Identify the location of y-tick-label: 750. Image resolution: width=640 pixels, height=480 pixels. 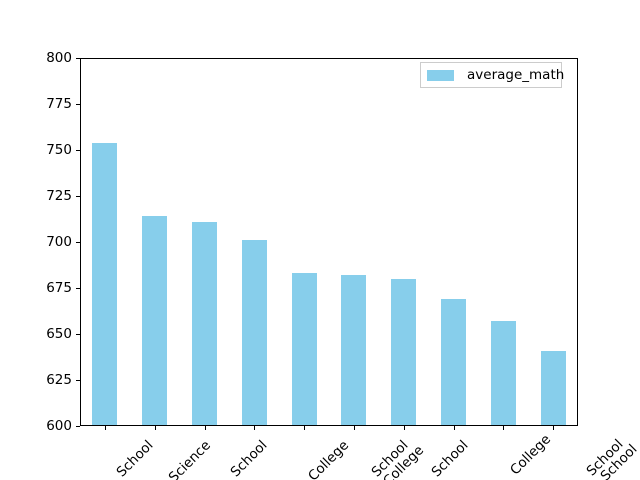
(59, 150).